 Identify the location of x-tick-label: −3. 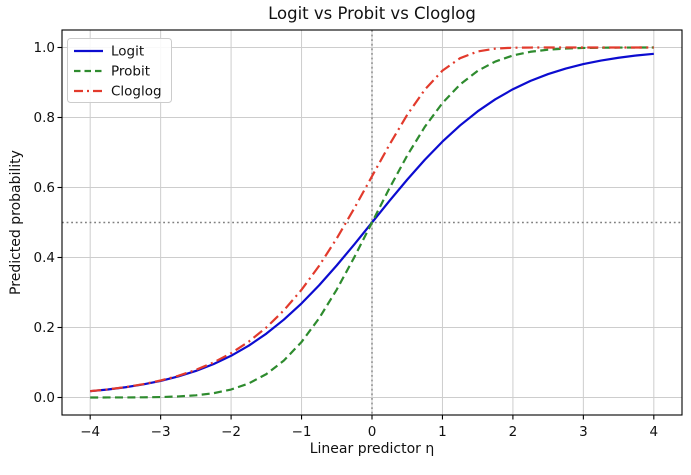
(161, 432).